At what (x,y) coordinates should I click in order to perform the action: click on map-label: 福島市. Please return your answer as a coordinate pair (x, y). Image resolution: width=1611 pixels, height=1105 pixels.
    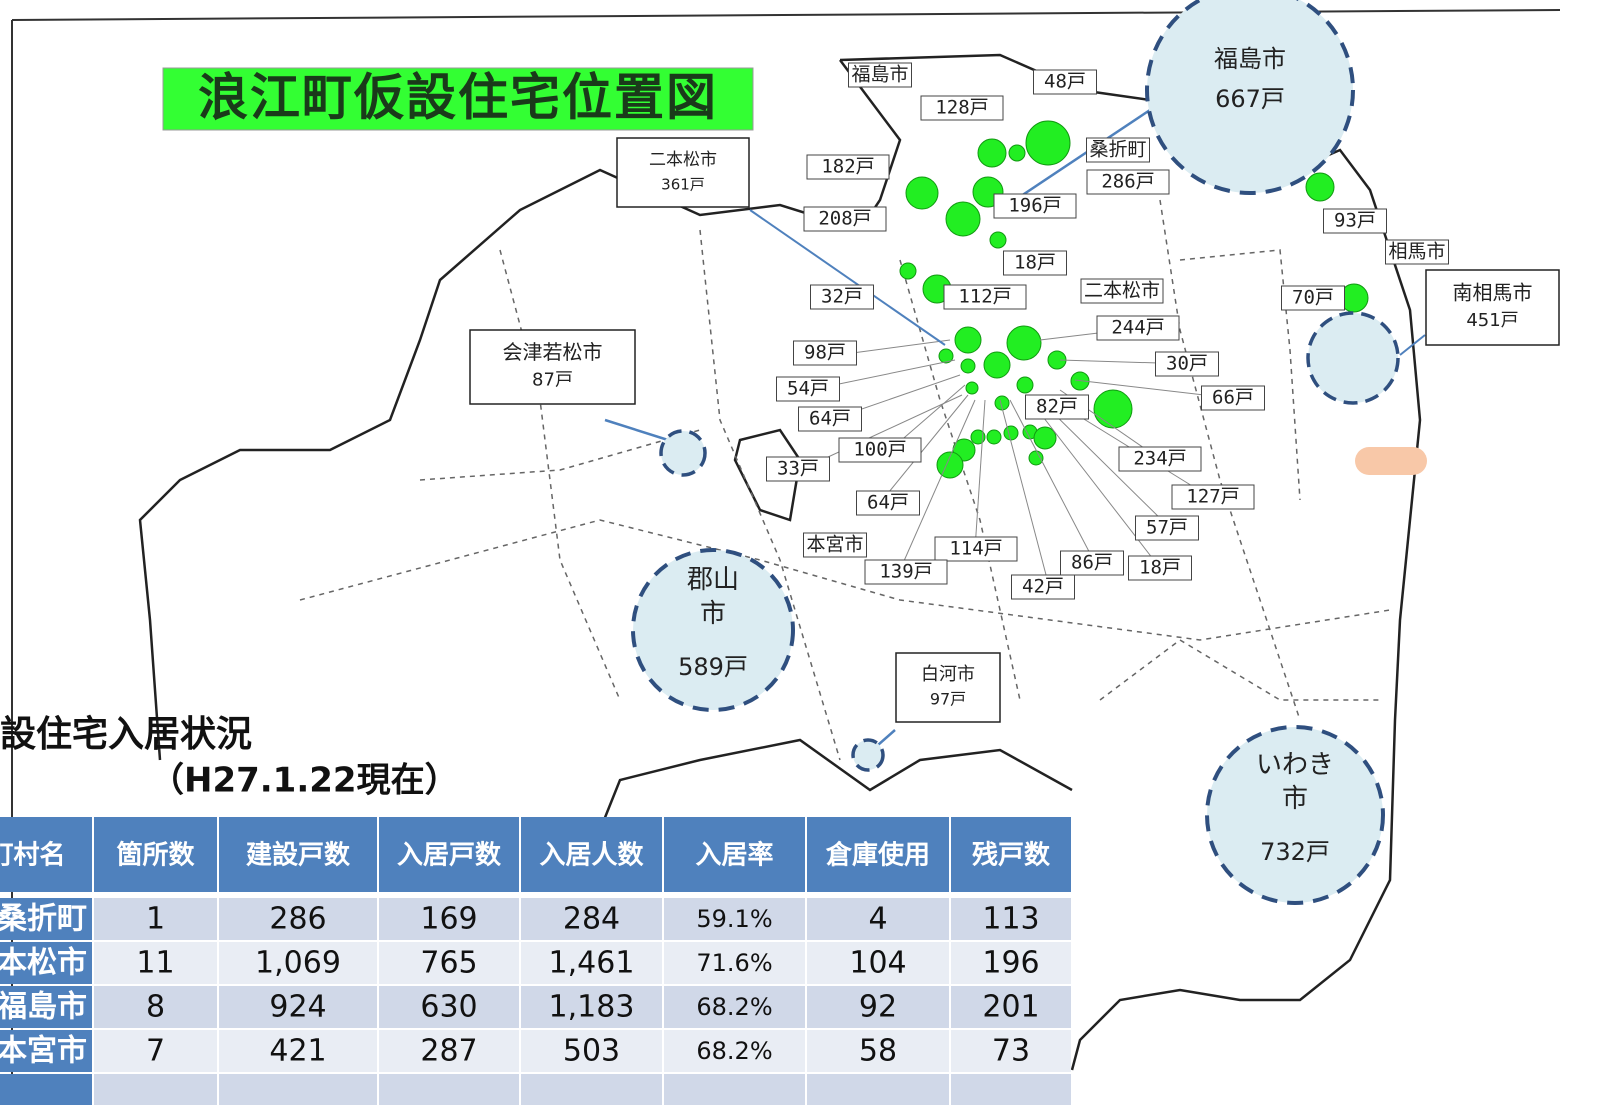
    Looking at the image, I should click on (879, 75).